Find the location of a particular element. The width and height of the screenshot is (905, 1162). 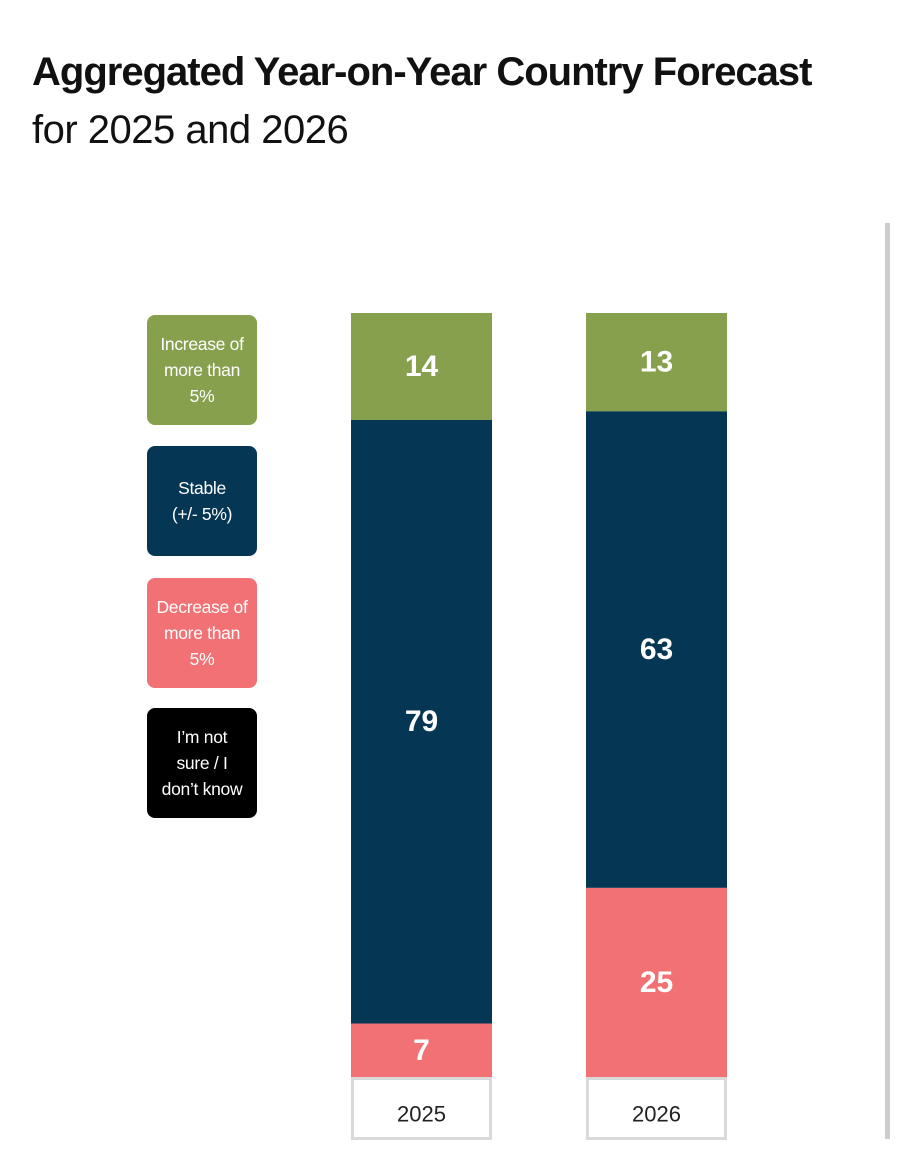

data-label-2025-2: 7 is located at coordinates (421, 1050).